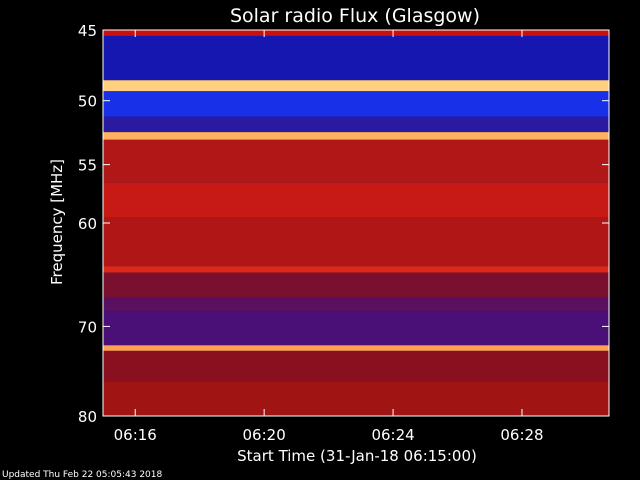  I want to click on chart-title: Solar radio Flux (Glasgow), so click(355, 16).